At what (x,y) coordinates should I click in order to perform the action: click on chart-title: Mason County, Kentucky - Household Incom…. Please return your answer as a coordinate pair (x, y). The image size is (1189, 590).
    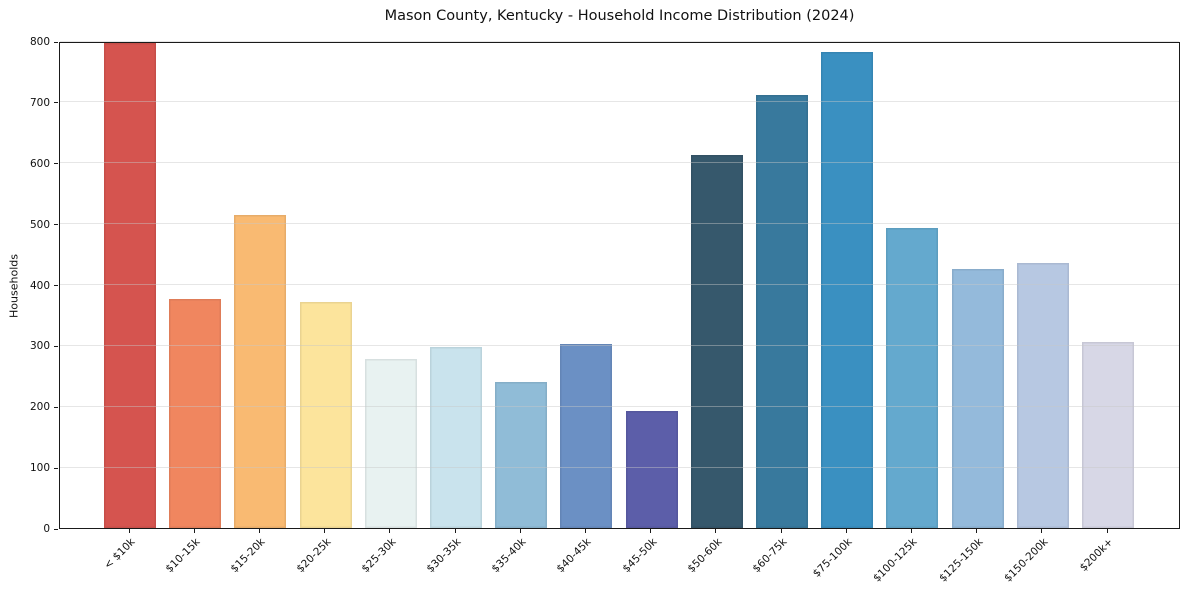
    Looking at the image, I should click on (619, 16).